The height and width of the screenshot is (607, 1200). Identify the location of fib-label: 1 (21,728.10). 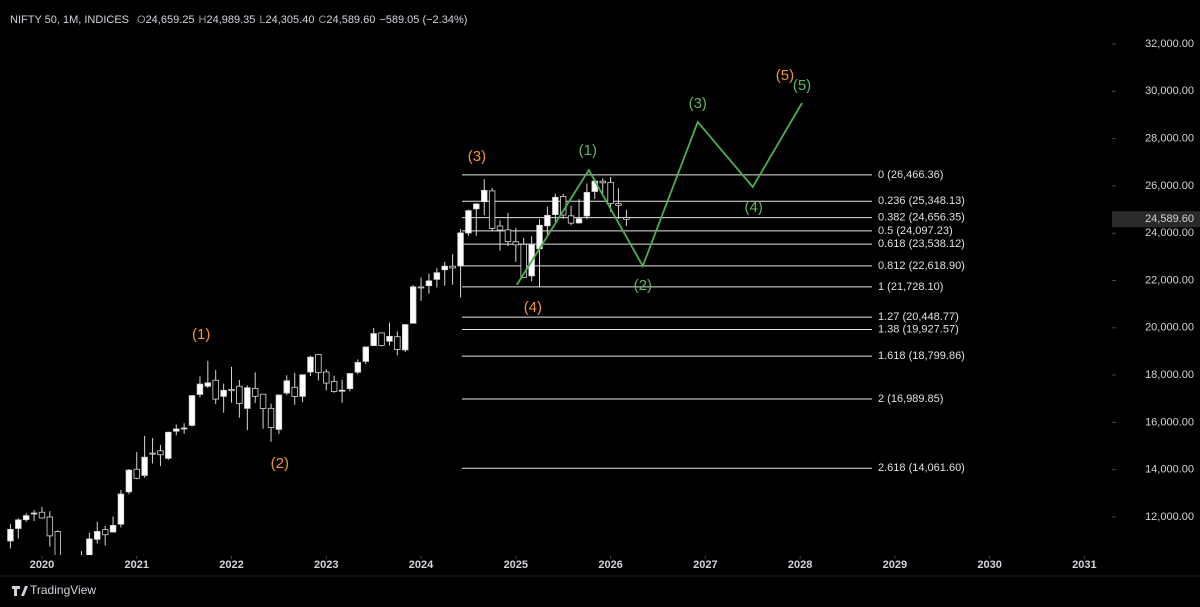
(910, 287).